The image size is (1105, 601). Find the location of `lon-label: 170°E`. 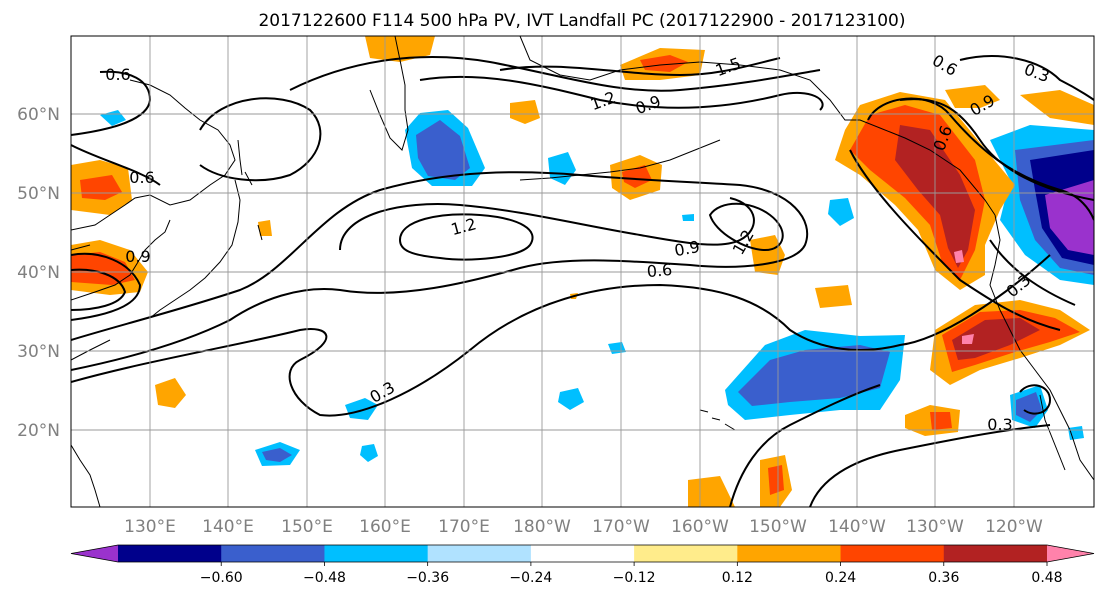

lon-label: 170°E is located at coordinates (464, 527).